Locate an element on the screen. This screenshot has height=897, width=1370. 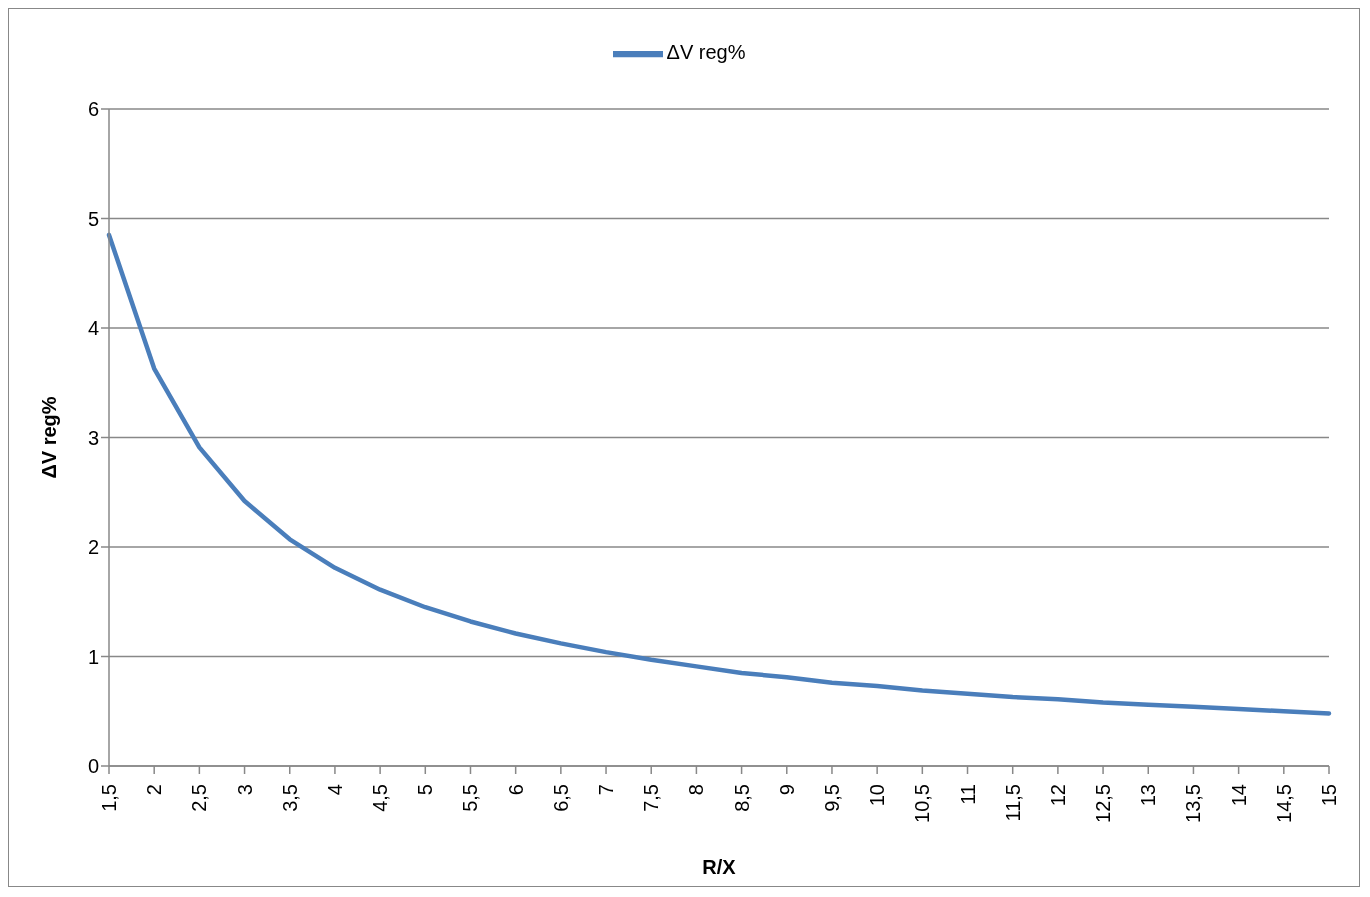
y-axis-title: ΔV reg% is located at coordinates (49, 437).